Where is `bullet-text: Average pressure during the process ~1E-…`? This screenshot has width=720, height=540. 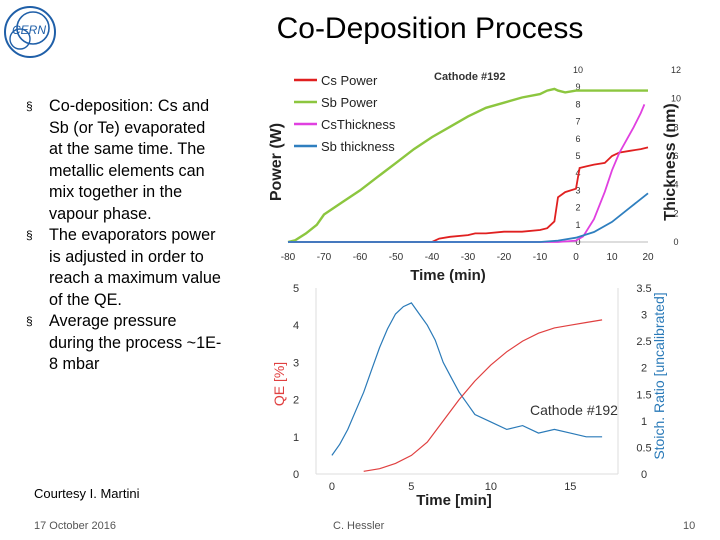 bullet-text: Average pressure during the process ~1E-… is located at coordinates (135, 342).